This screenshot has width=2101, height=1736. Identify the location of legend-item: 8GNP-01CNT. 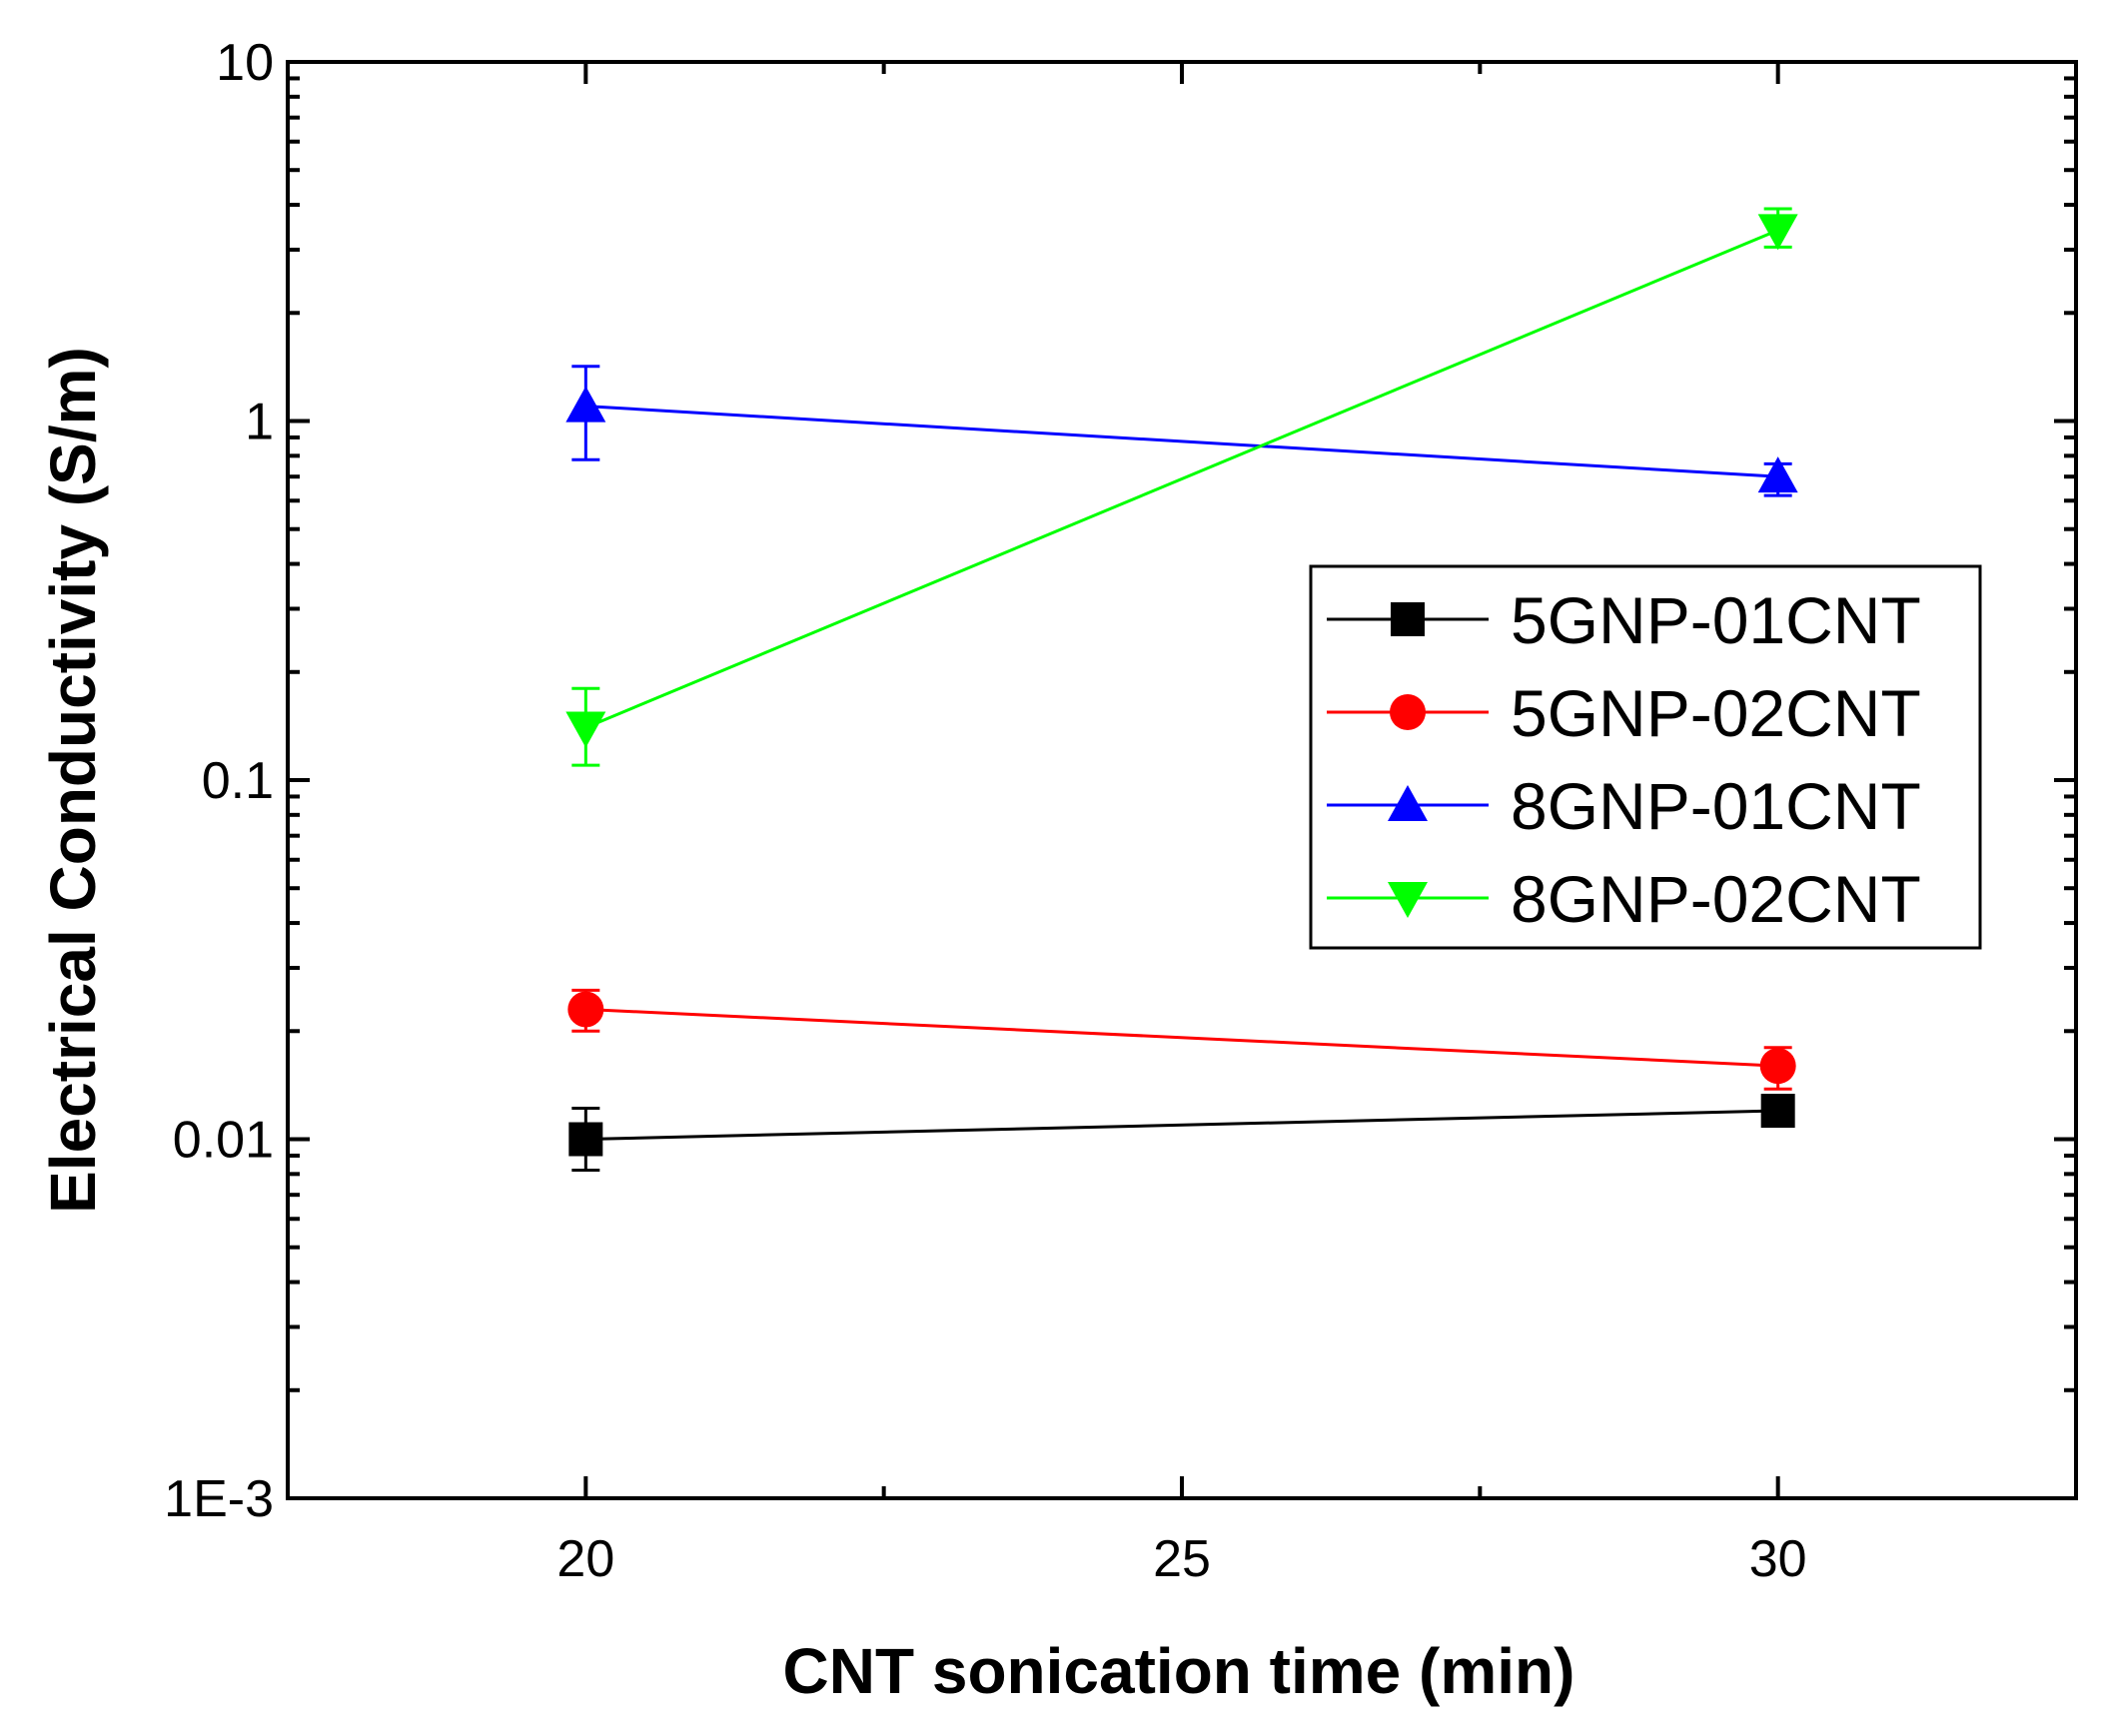
(1624, 806).